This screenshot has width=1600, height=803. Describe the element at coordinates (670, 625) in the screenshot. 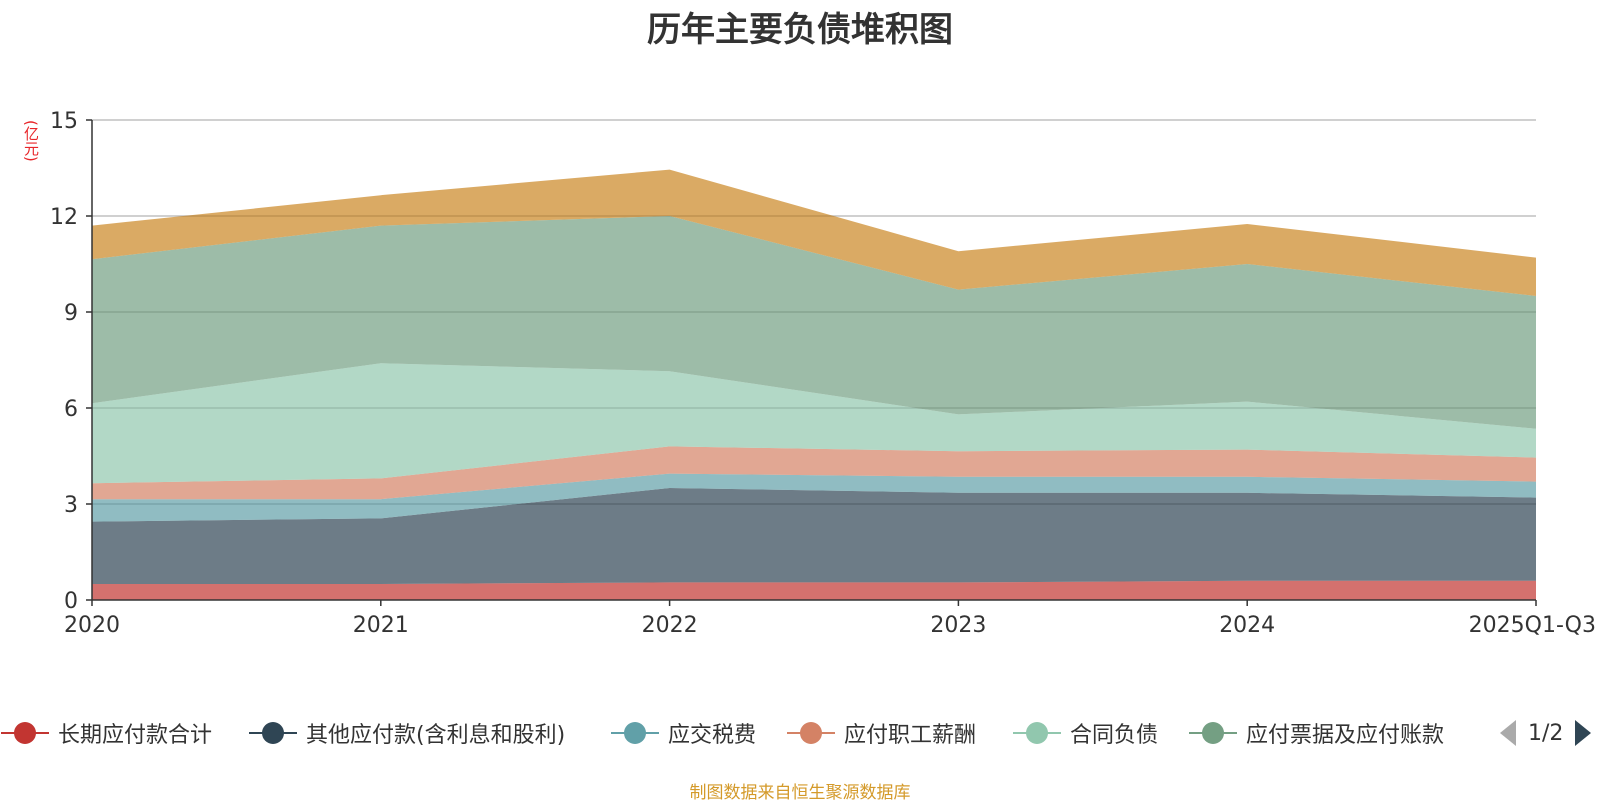

I see `x-tick-label: 2022` at that location.